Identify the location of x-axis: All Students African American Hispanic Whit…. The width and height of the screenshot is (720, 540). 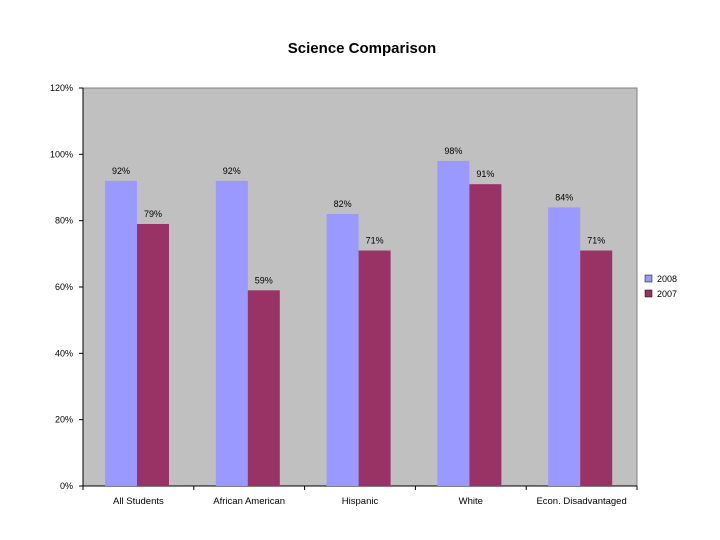
(360, 496).